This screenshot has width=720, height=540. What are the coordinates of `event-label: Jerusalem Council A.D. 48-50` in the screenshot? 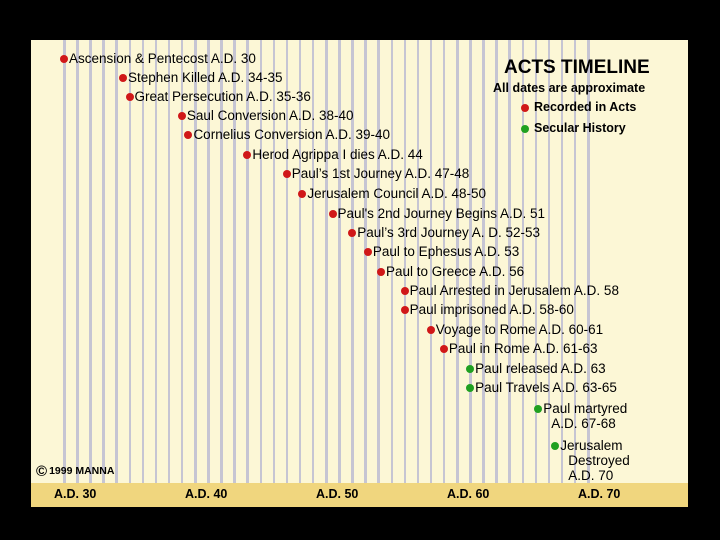 It's located at (396, 193).